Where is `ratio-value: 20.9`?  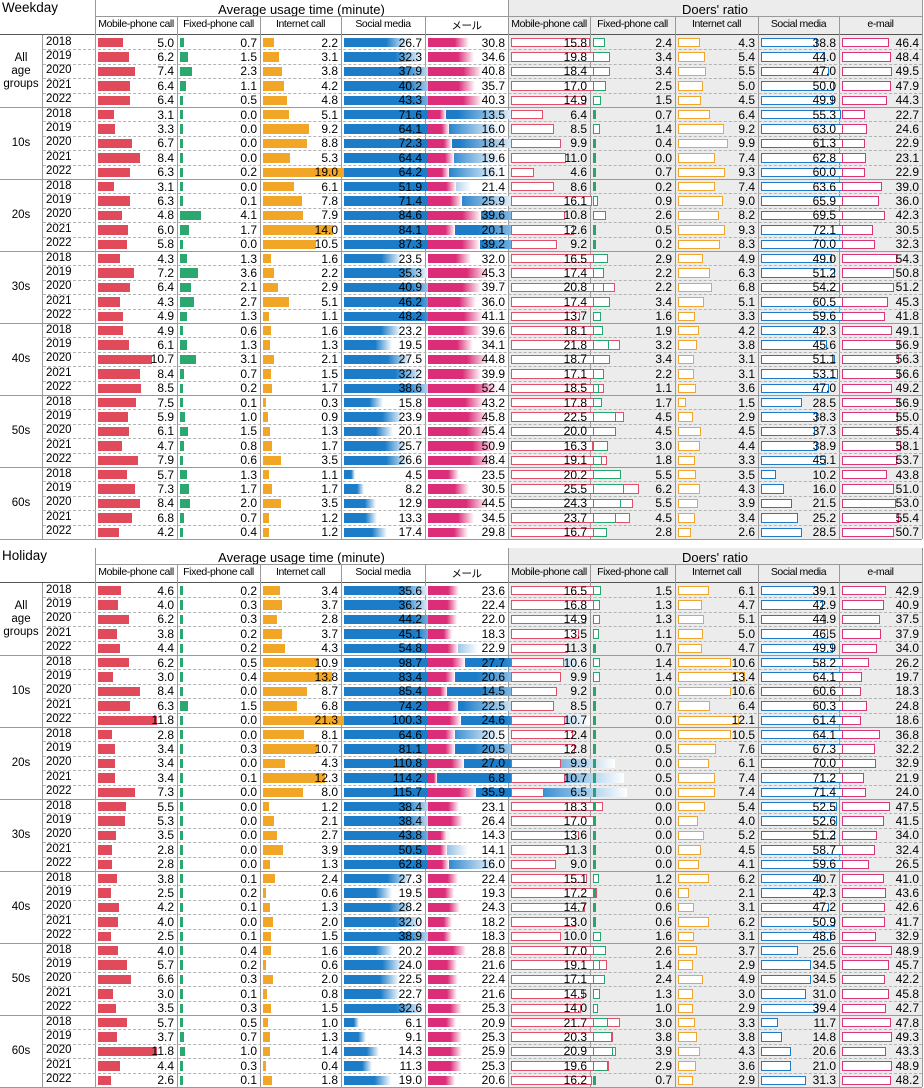
ratio-value: 20.9 is located at coordinates (575, 1051).